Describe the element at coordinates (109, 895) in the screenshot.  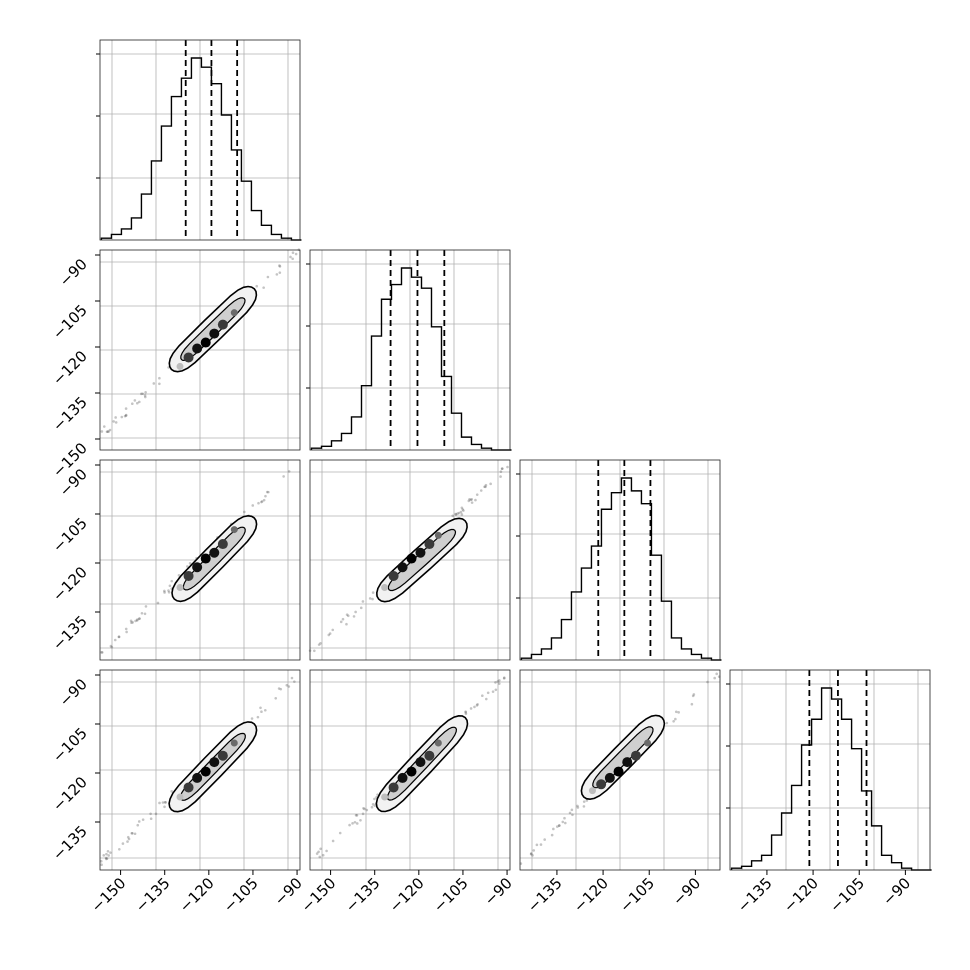
I see `x-tick-label: −150` at that location.